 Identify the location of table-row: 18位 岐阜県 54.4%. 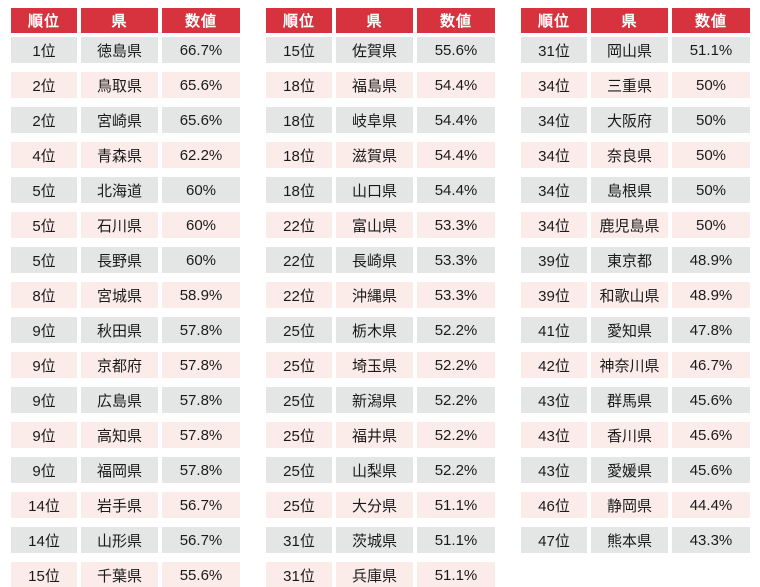
(380, 120).